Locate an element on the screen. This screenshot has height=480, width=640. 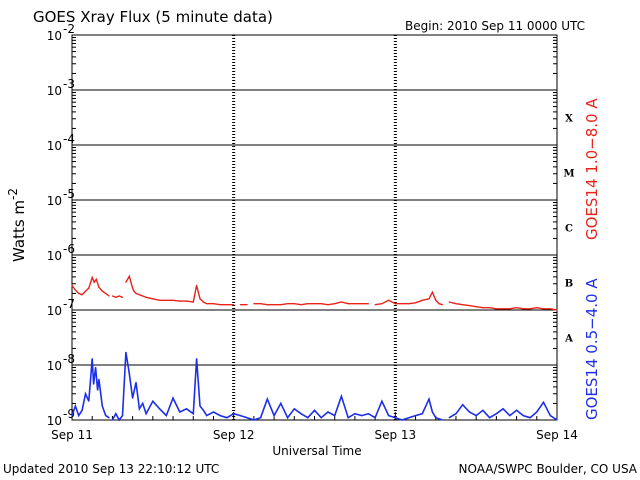
y-tick-exponent: -6 is located at coordinates (69, 249).